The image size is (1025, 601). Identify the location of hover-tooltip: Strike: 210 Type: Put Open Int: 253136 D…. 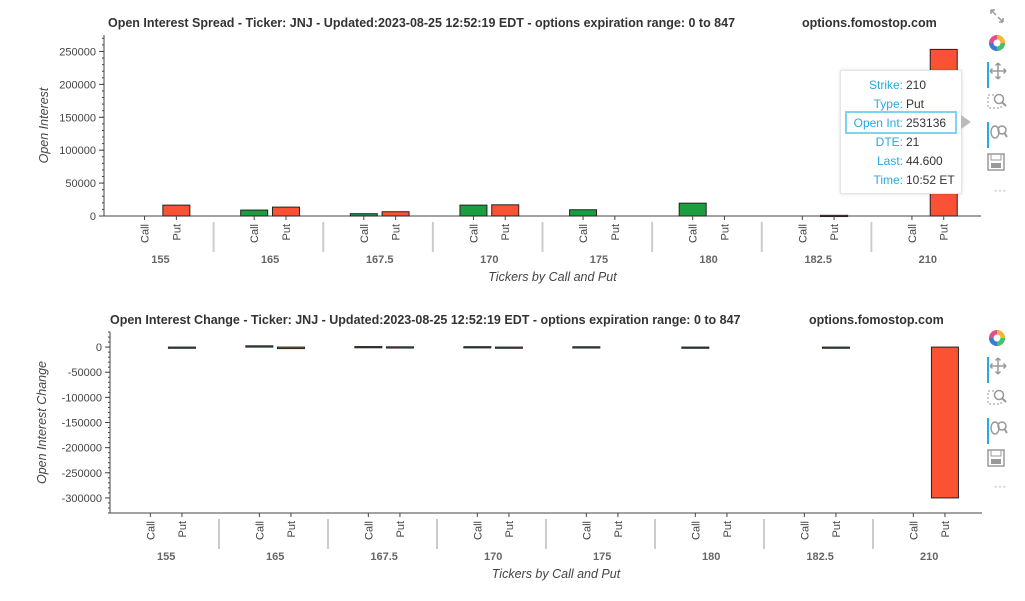
(905, 132).